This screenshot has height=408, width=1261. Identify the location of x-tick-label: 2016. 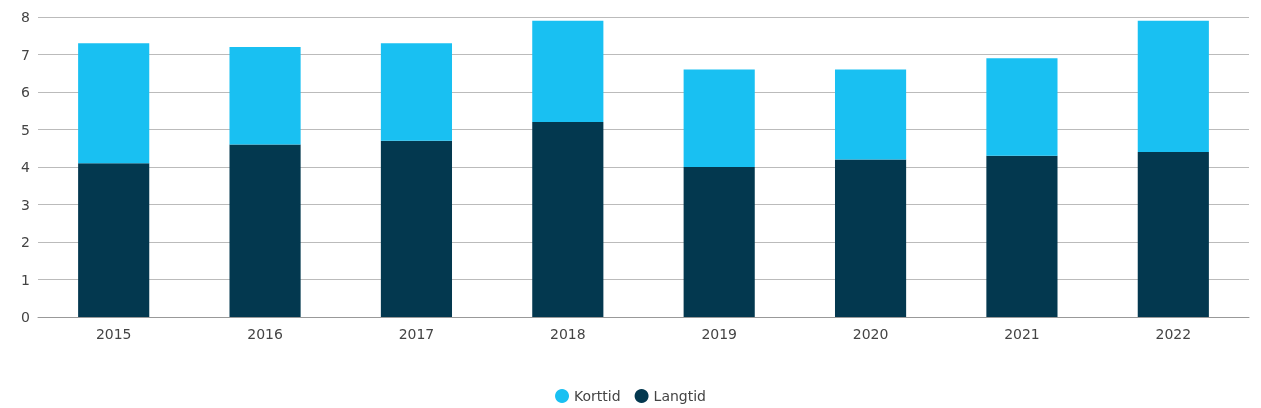
(265, 334).